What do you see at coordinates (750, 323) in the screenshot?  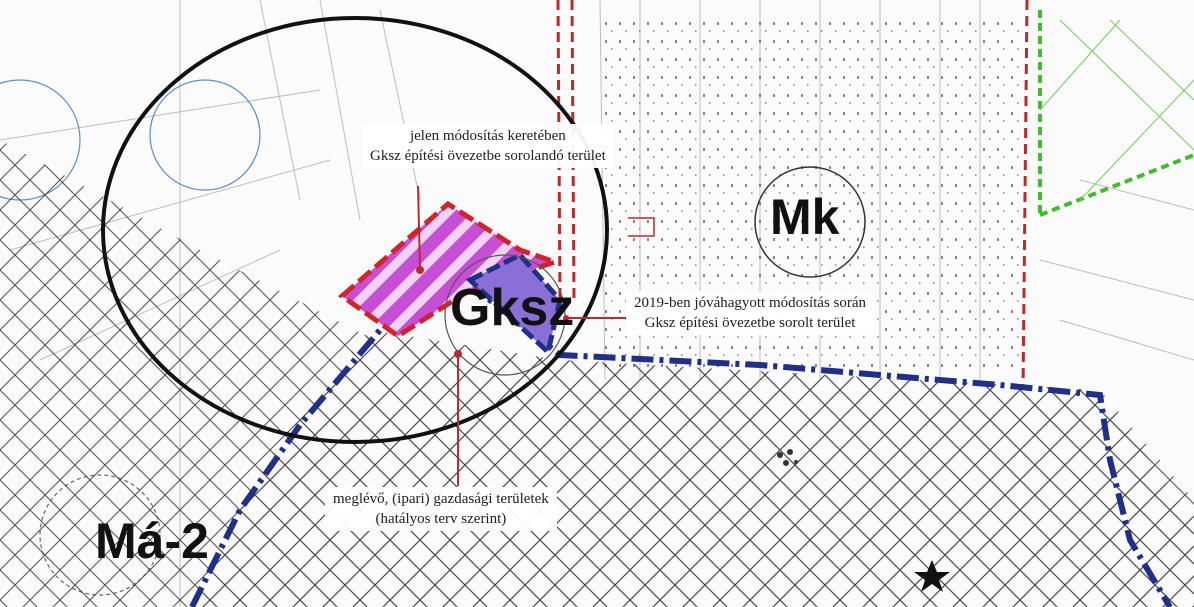 I see `callout-2019-line2: Gksz építési övezetbe sorolt terület` at bounding box center [750, 323].